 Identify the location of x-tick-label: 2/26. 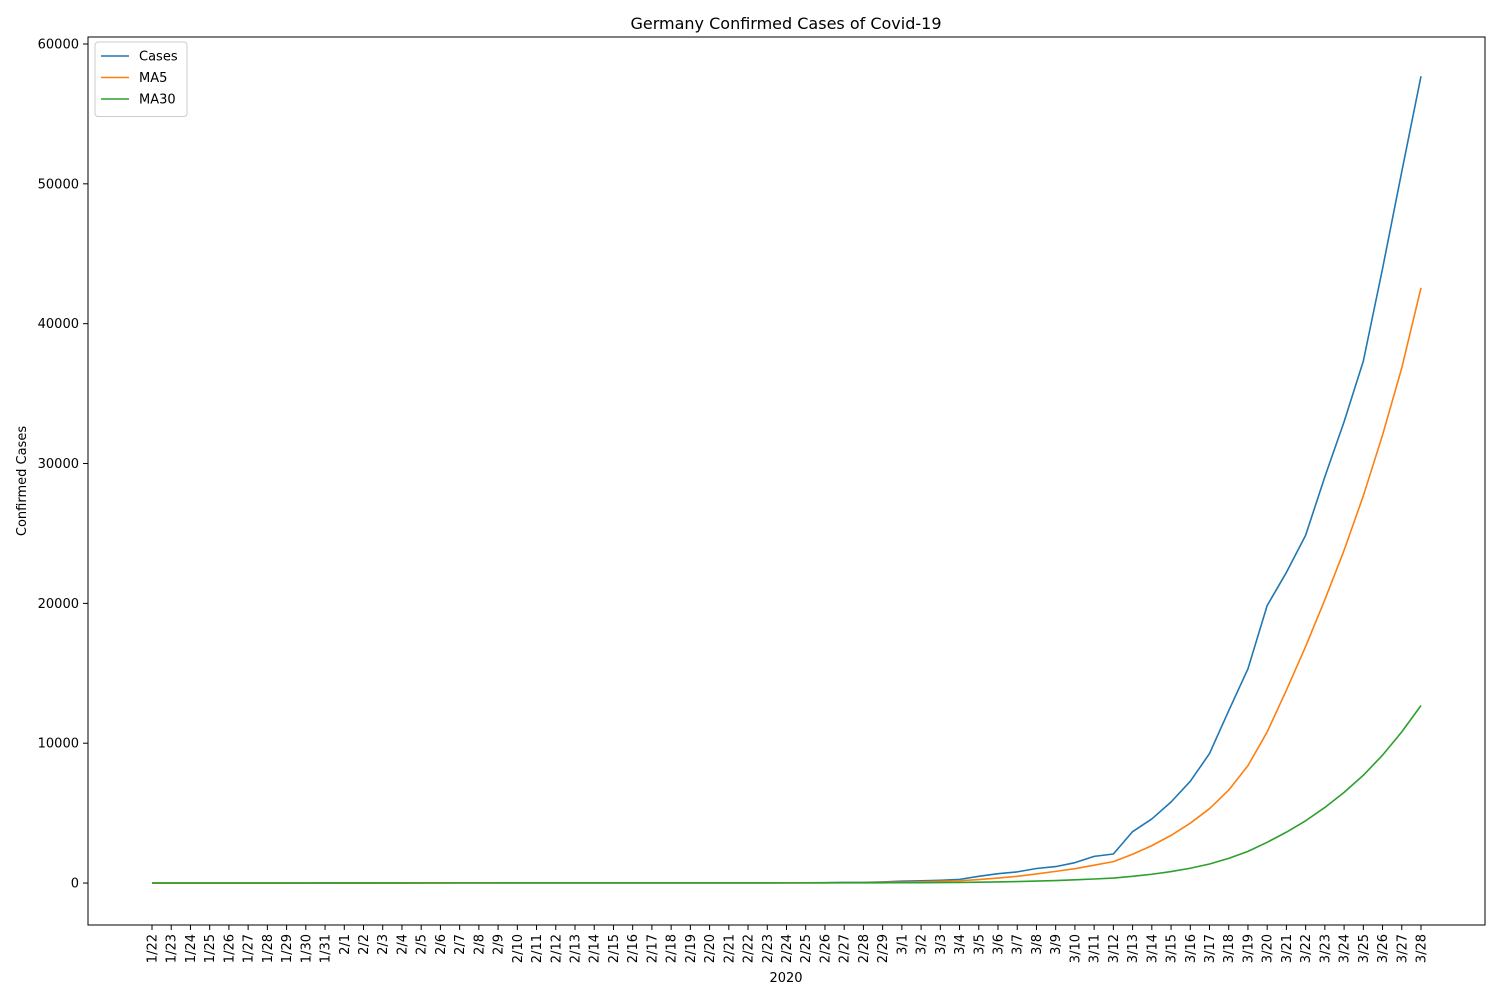
(825, 948).